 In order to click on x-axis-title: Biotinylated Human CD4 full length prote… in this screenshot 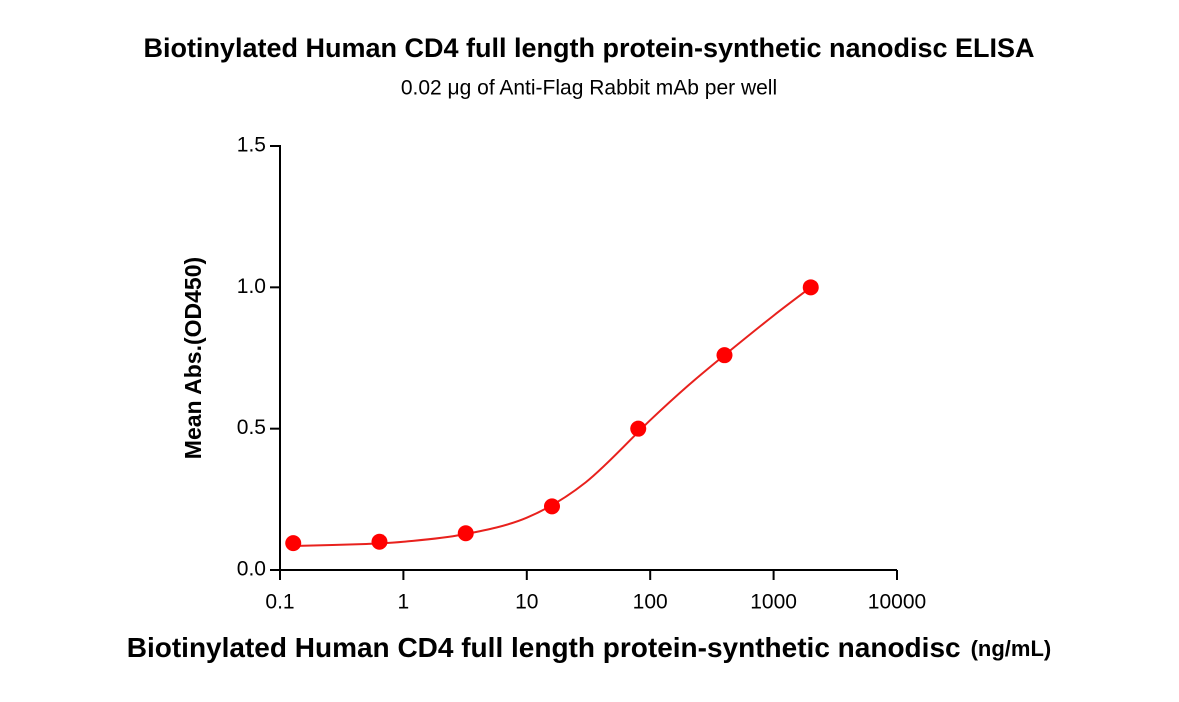, I will do `click(544, 647)`.